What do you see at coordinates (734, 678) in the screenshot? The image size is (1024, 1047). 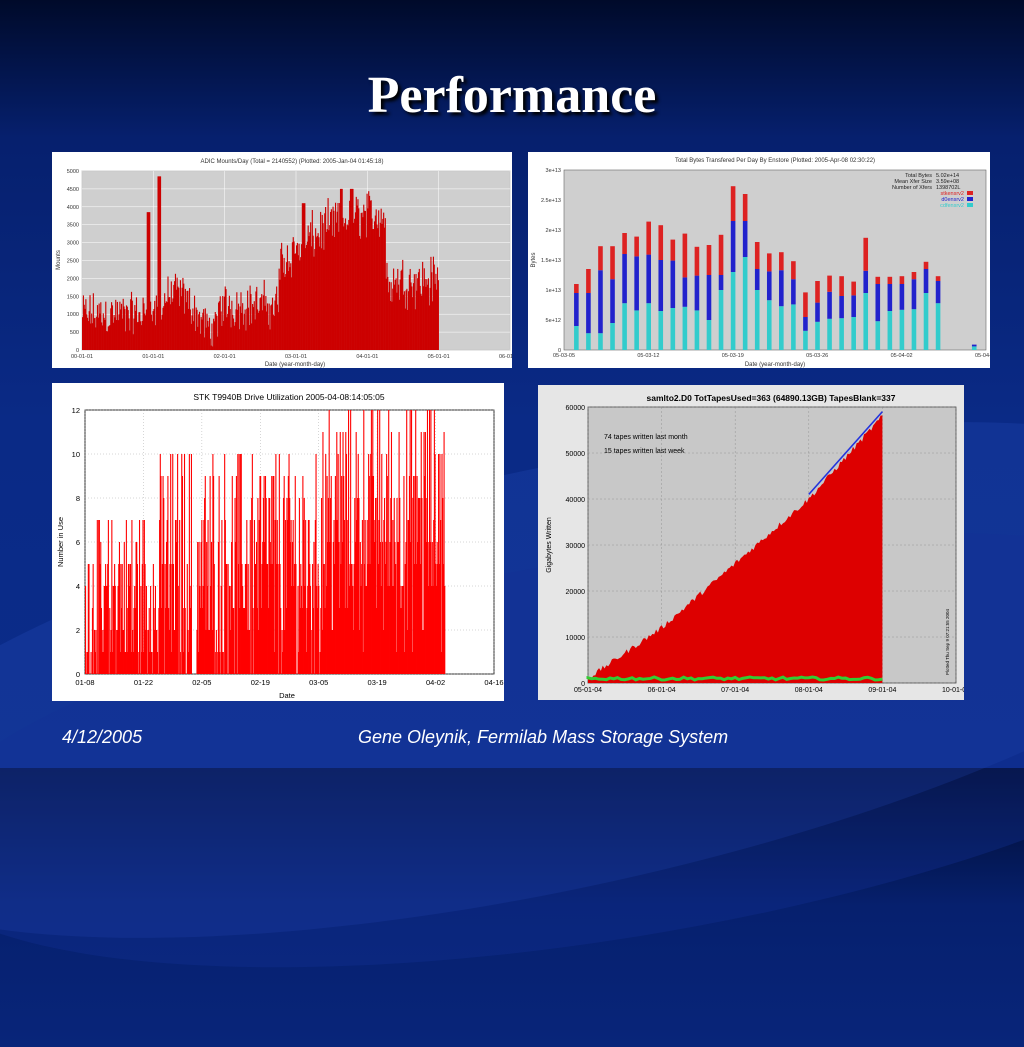 I see `green-daily-line` at bounding box center [734, 678].